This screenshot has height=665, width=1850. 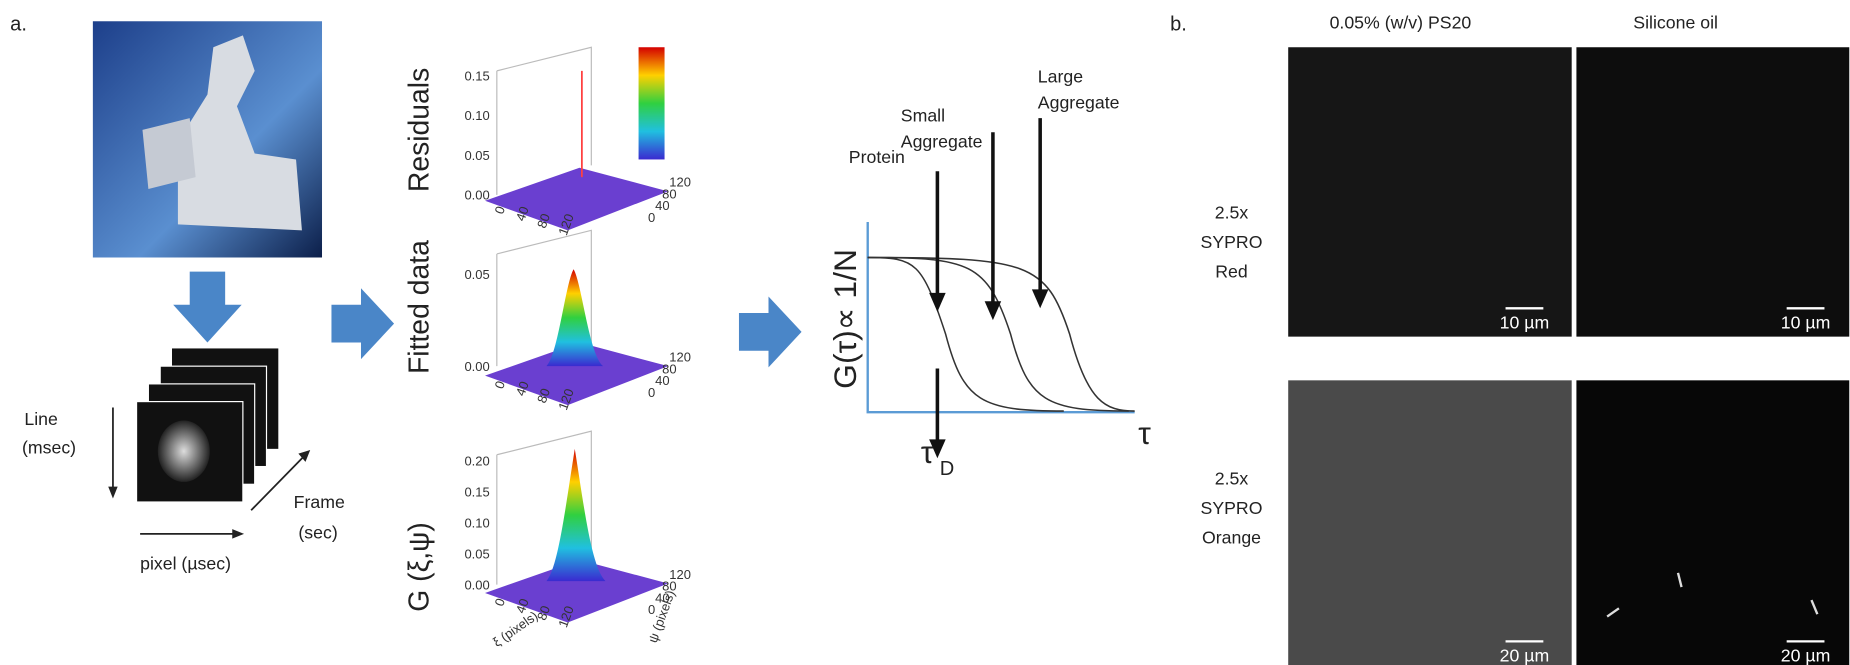 I want to click on fcs-axes, so click(x=1000, y=318).